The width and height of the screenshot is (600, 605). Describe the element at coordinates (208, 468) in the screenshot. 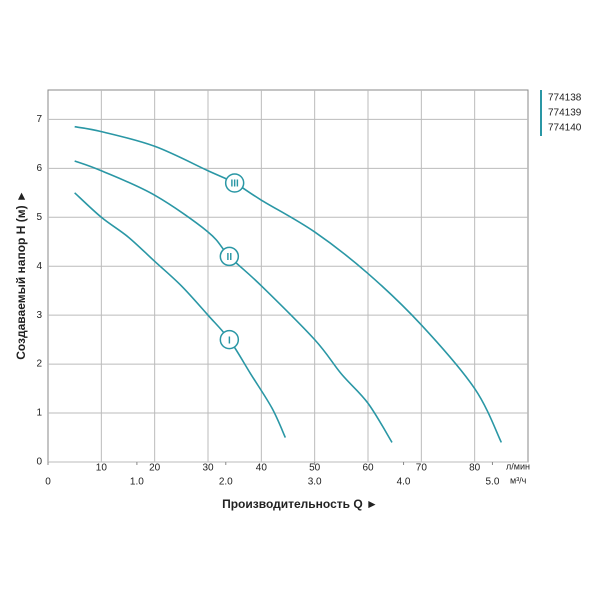

I see `x-tick-label: 30` at that location.